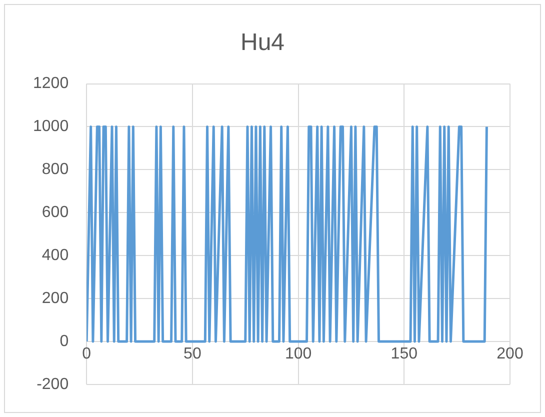 The width and height of the screenshot is (545, 417). I want to click on x-tick-label: 100, so click(298, 353).